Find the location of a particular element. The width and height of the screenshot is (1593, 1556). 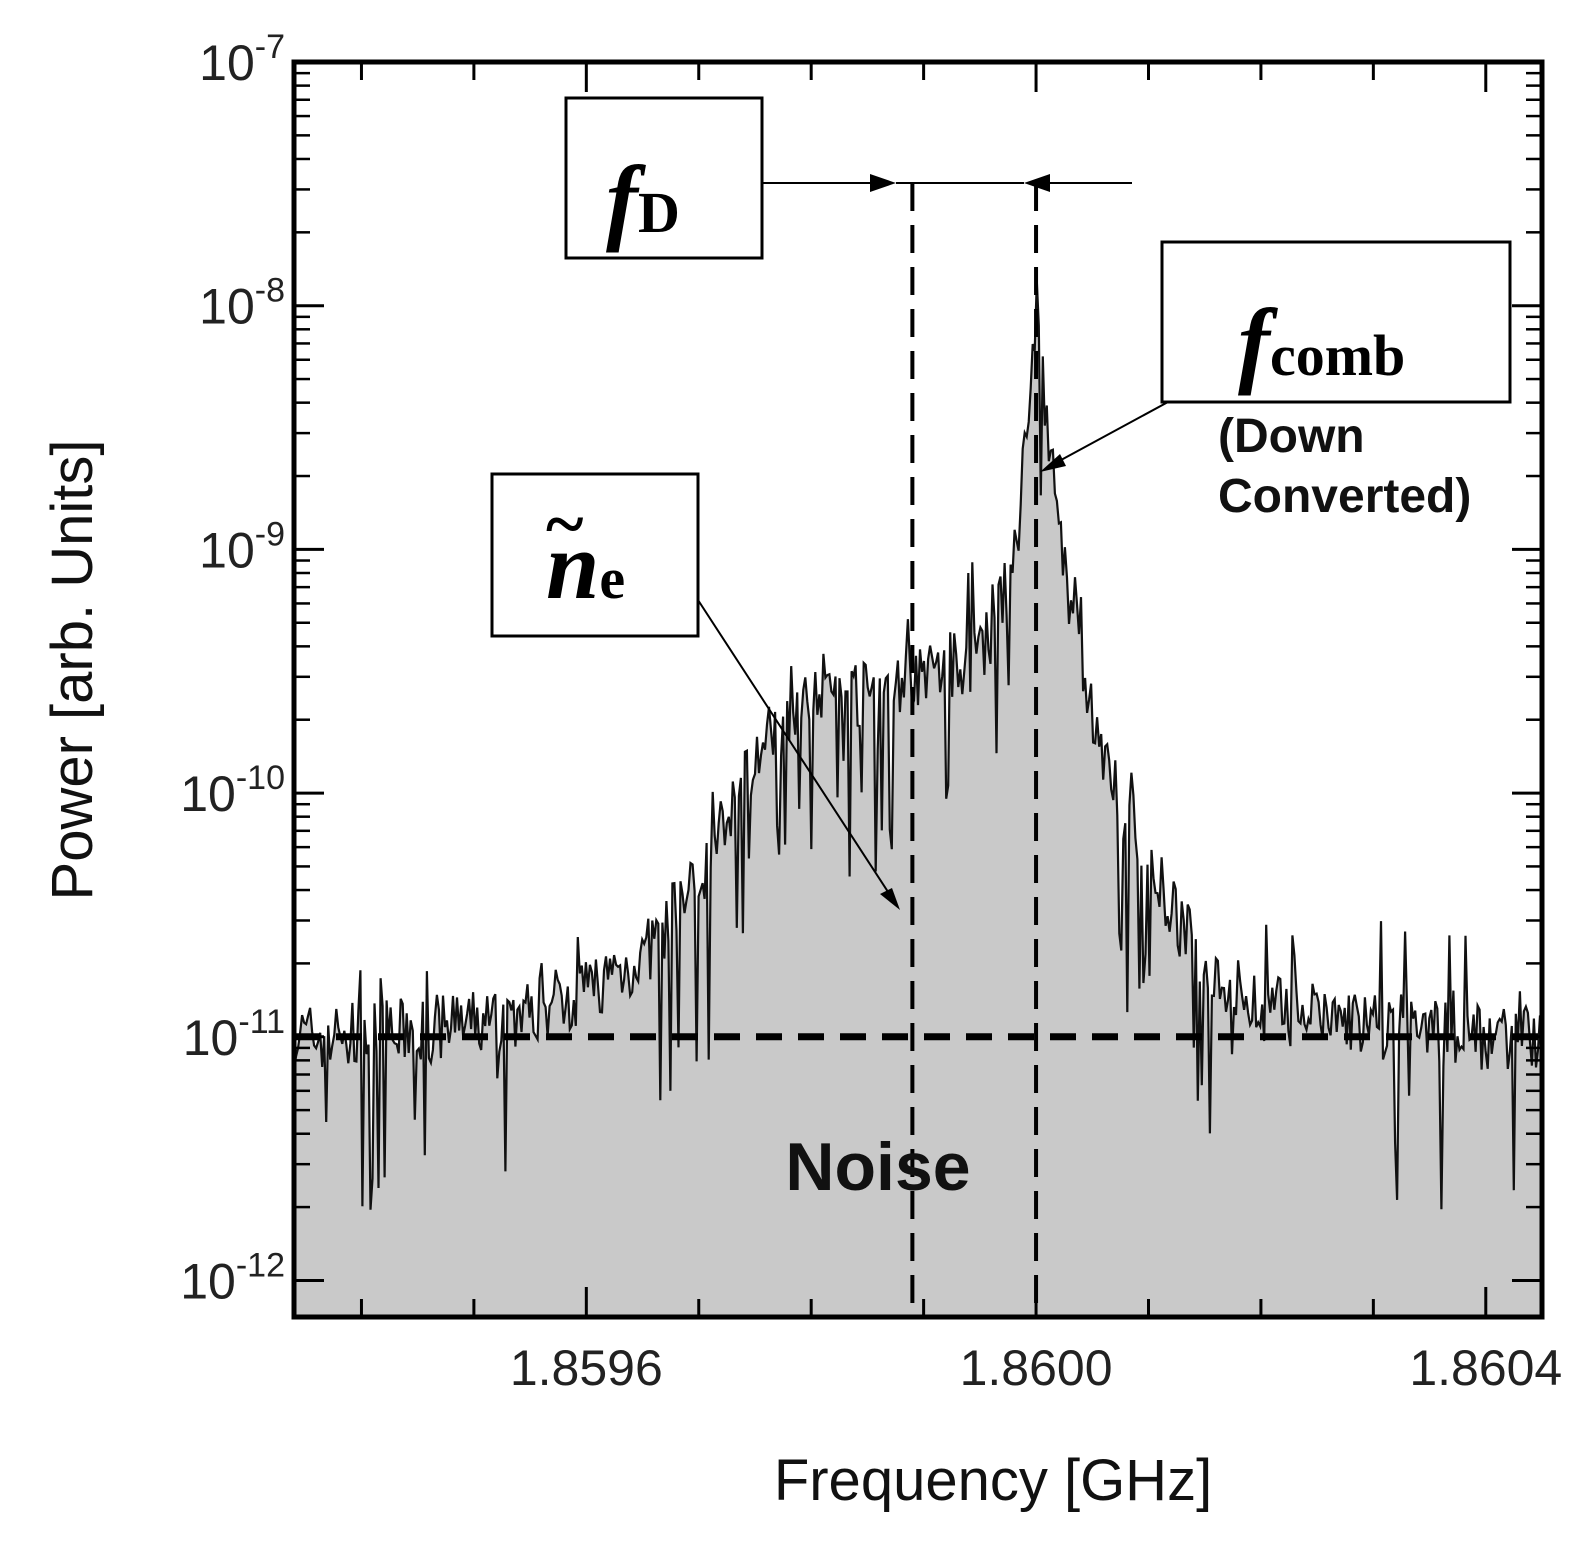

ne-label-box is located at coordinates (595, 555).